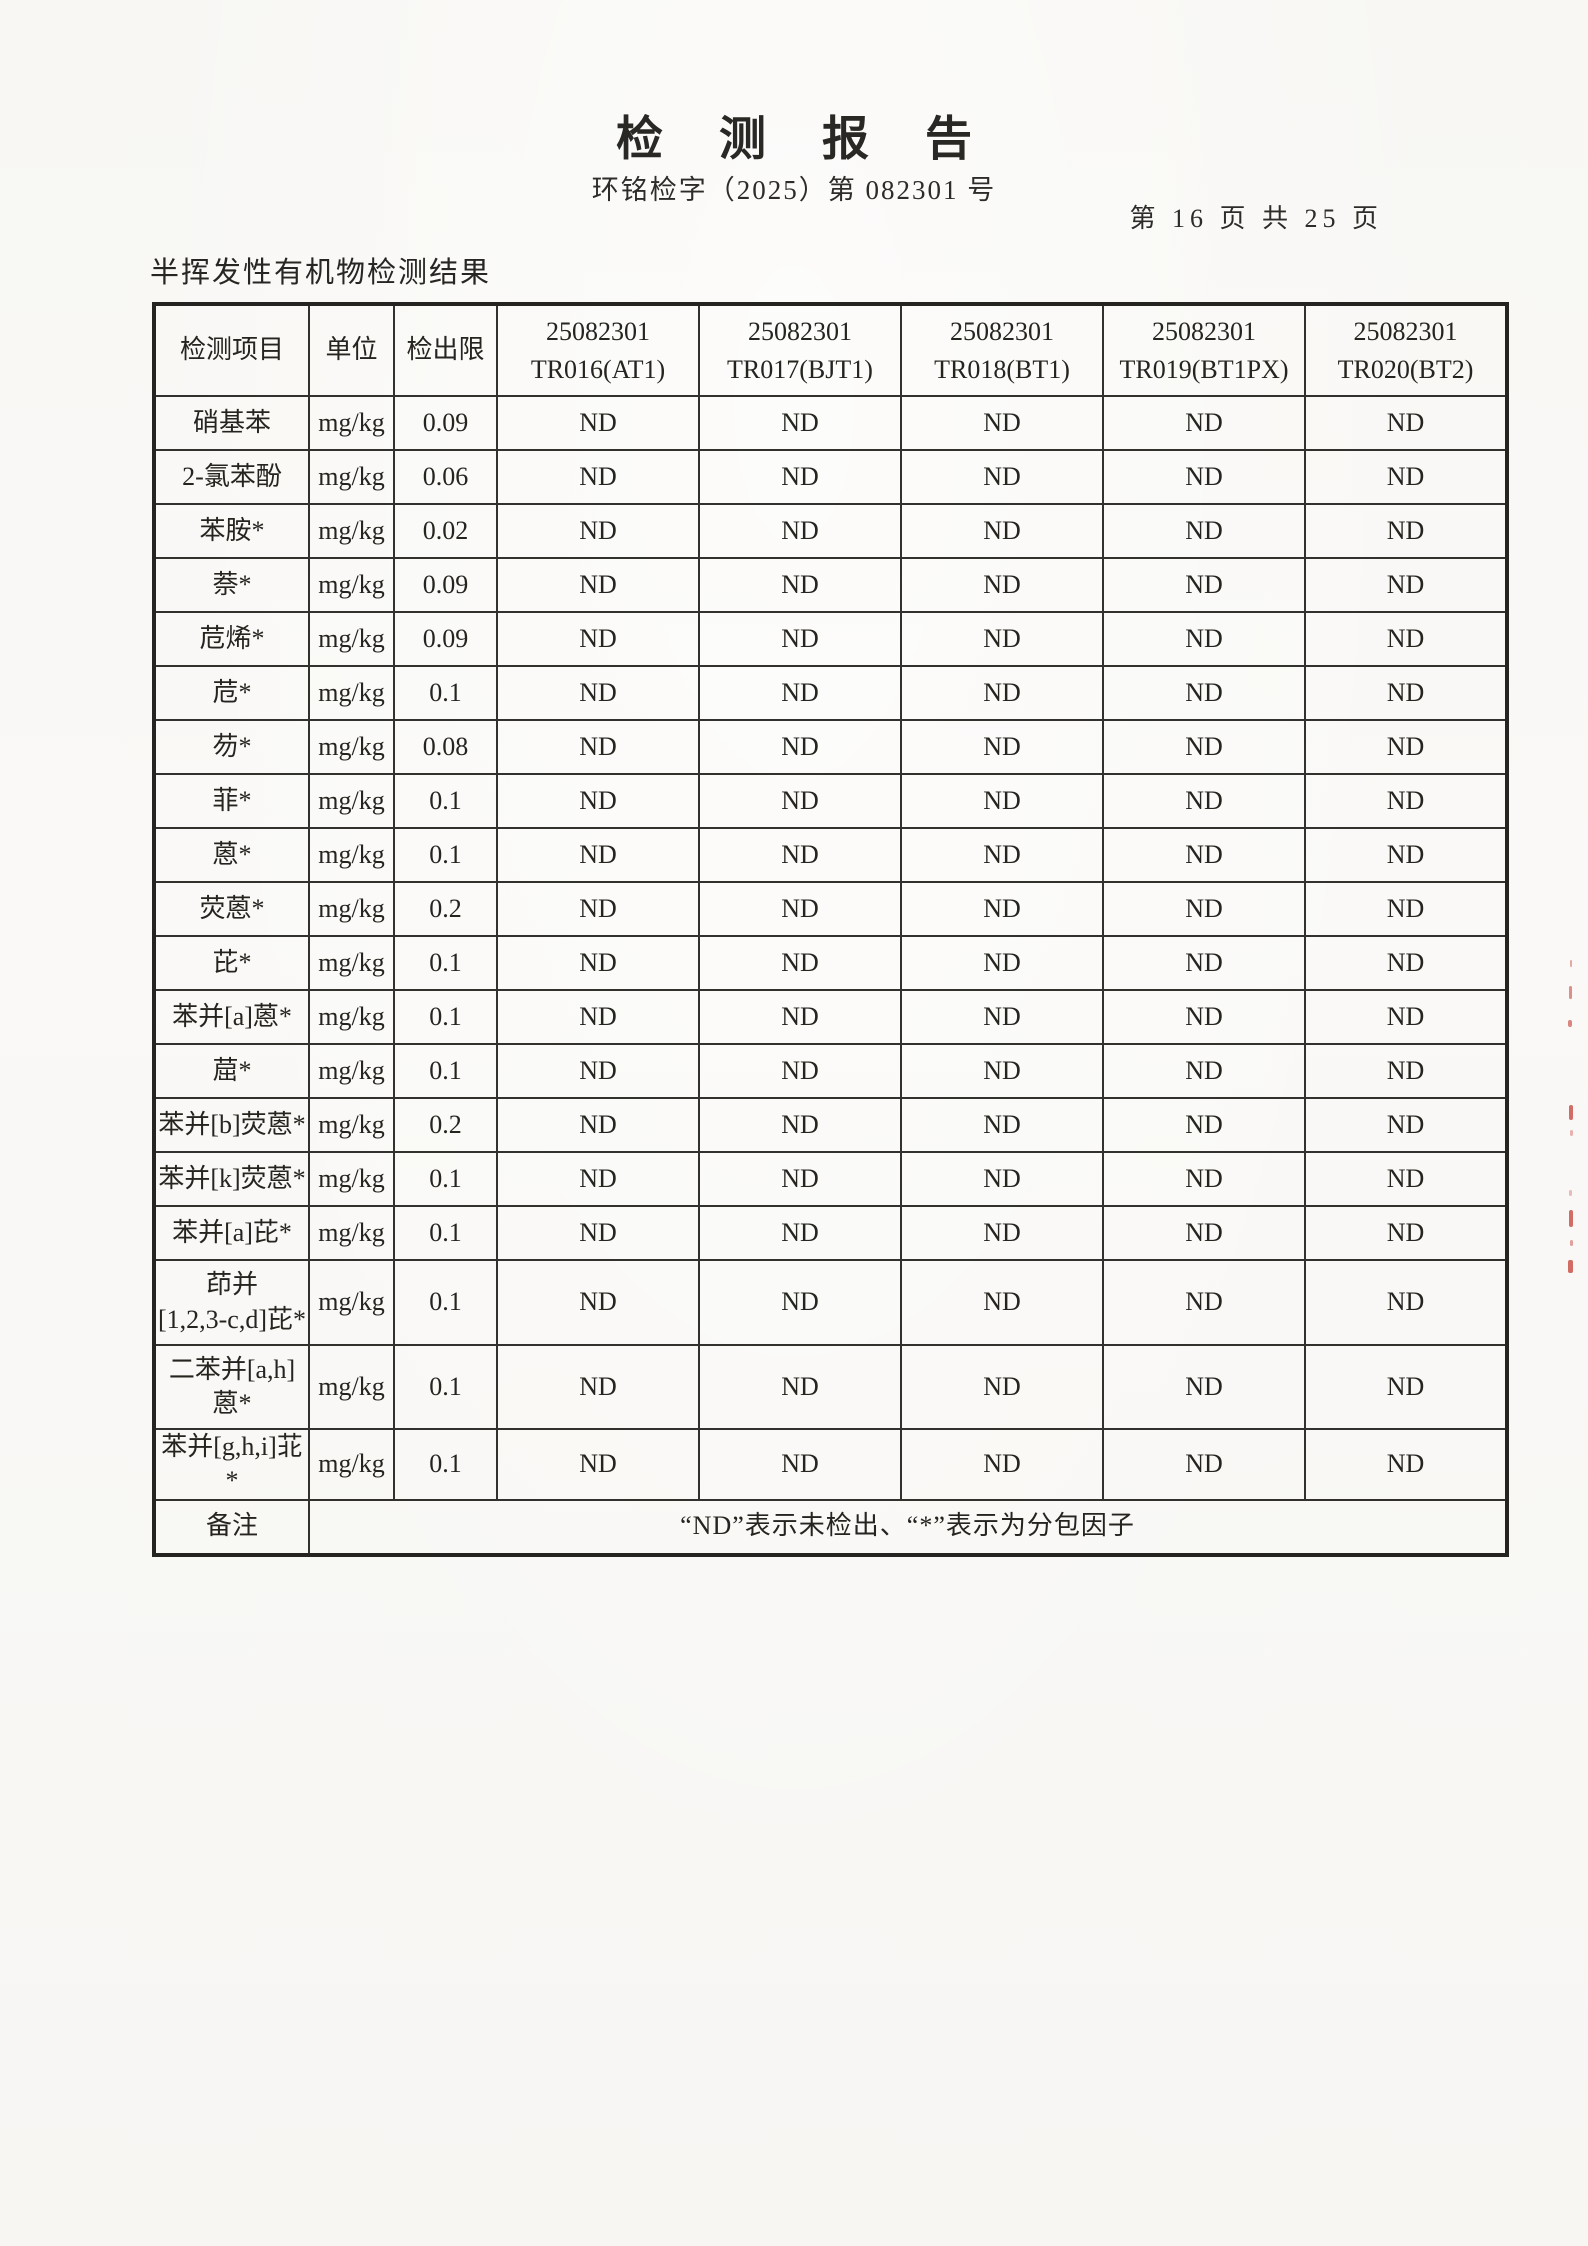 The height and width of the screenshot is (2246, 1588). I want to click on table-row: 苯并[g,h,i]苝* mg/kg 0.1 ND ND ND ND ND, so click(830, 1464).